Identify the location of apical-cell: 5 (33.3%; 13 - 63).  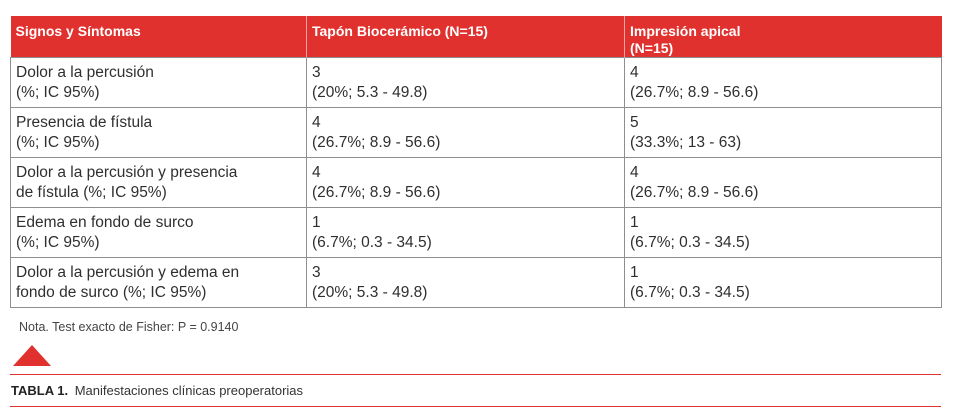
(783, 132).